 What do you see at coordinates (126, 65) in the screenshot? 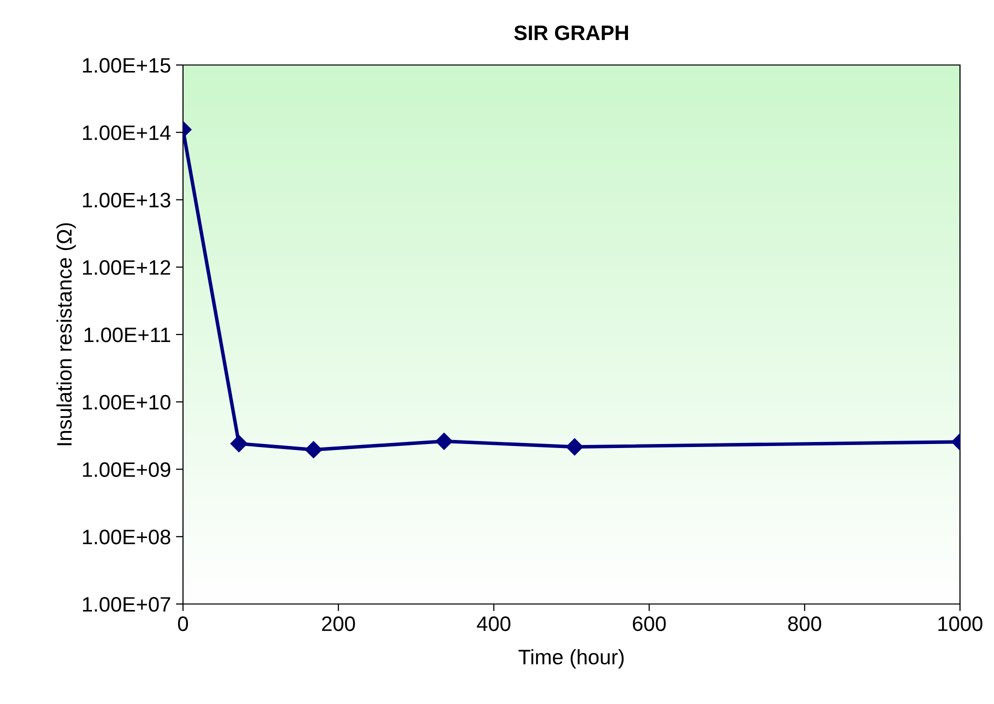
I see `y-tick-label: 1.00E+15` at bounding box center [126, 65].